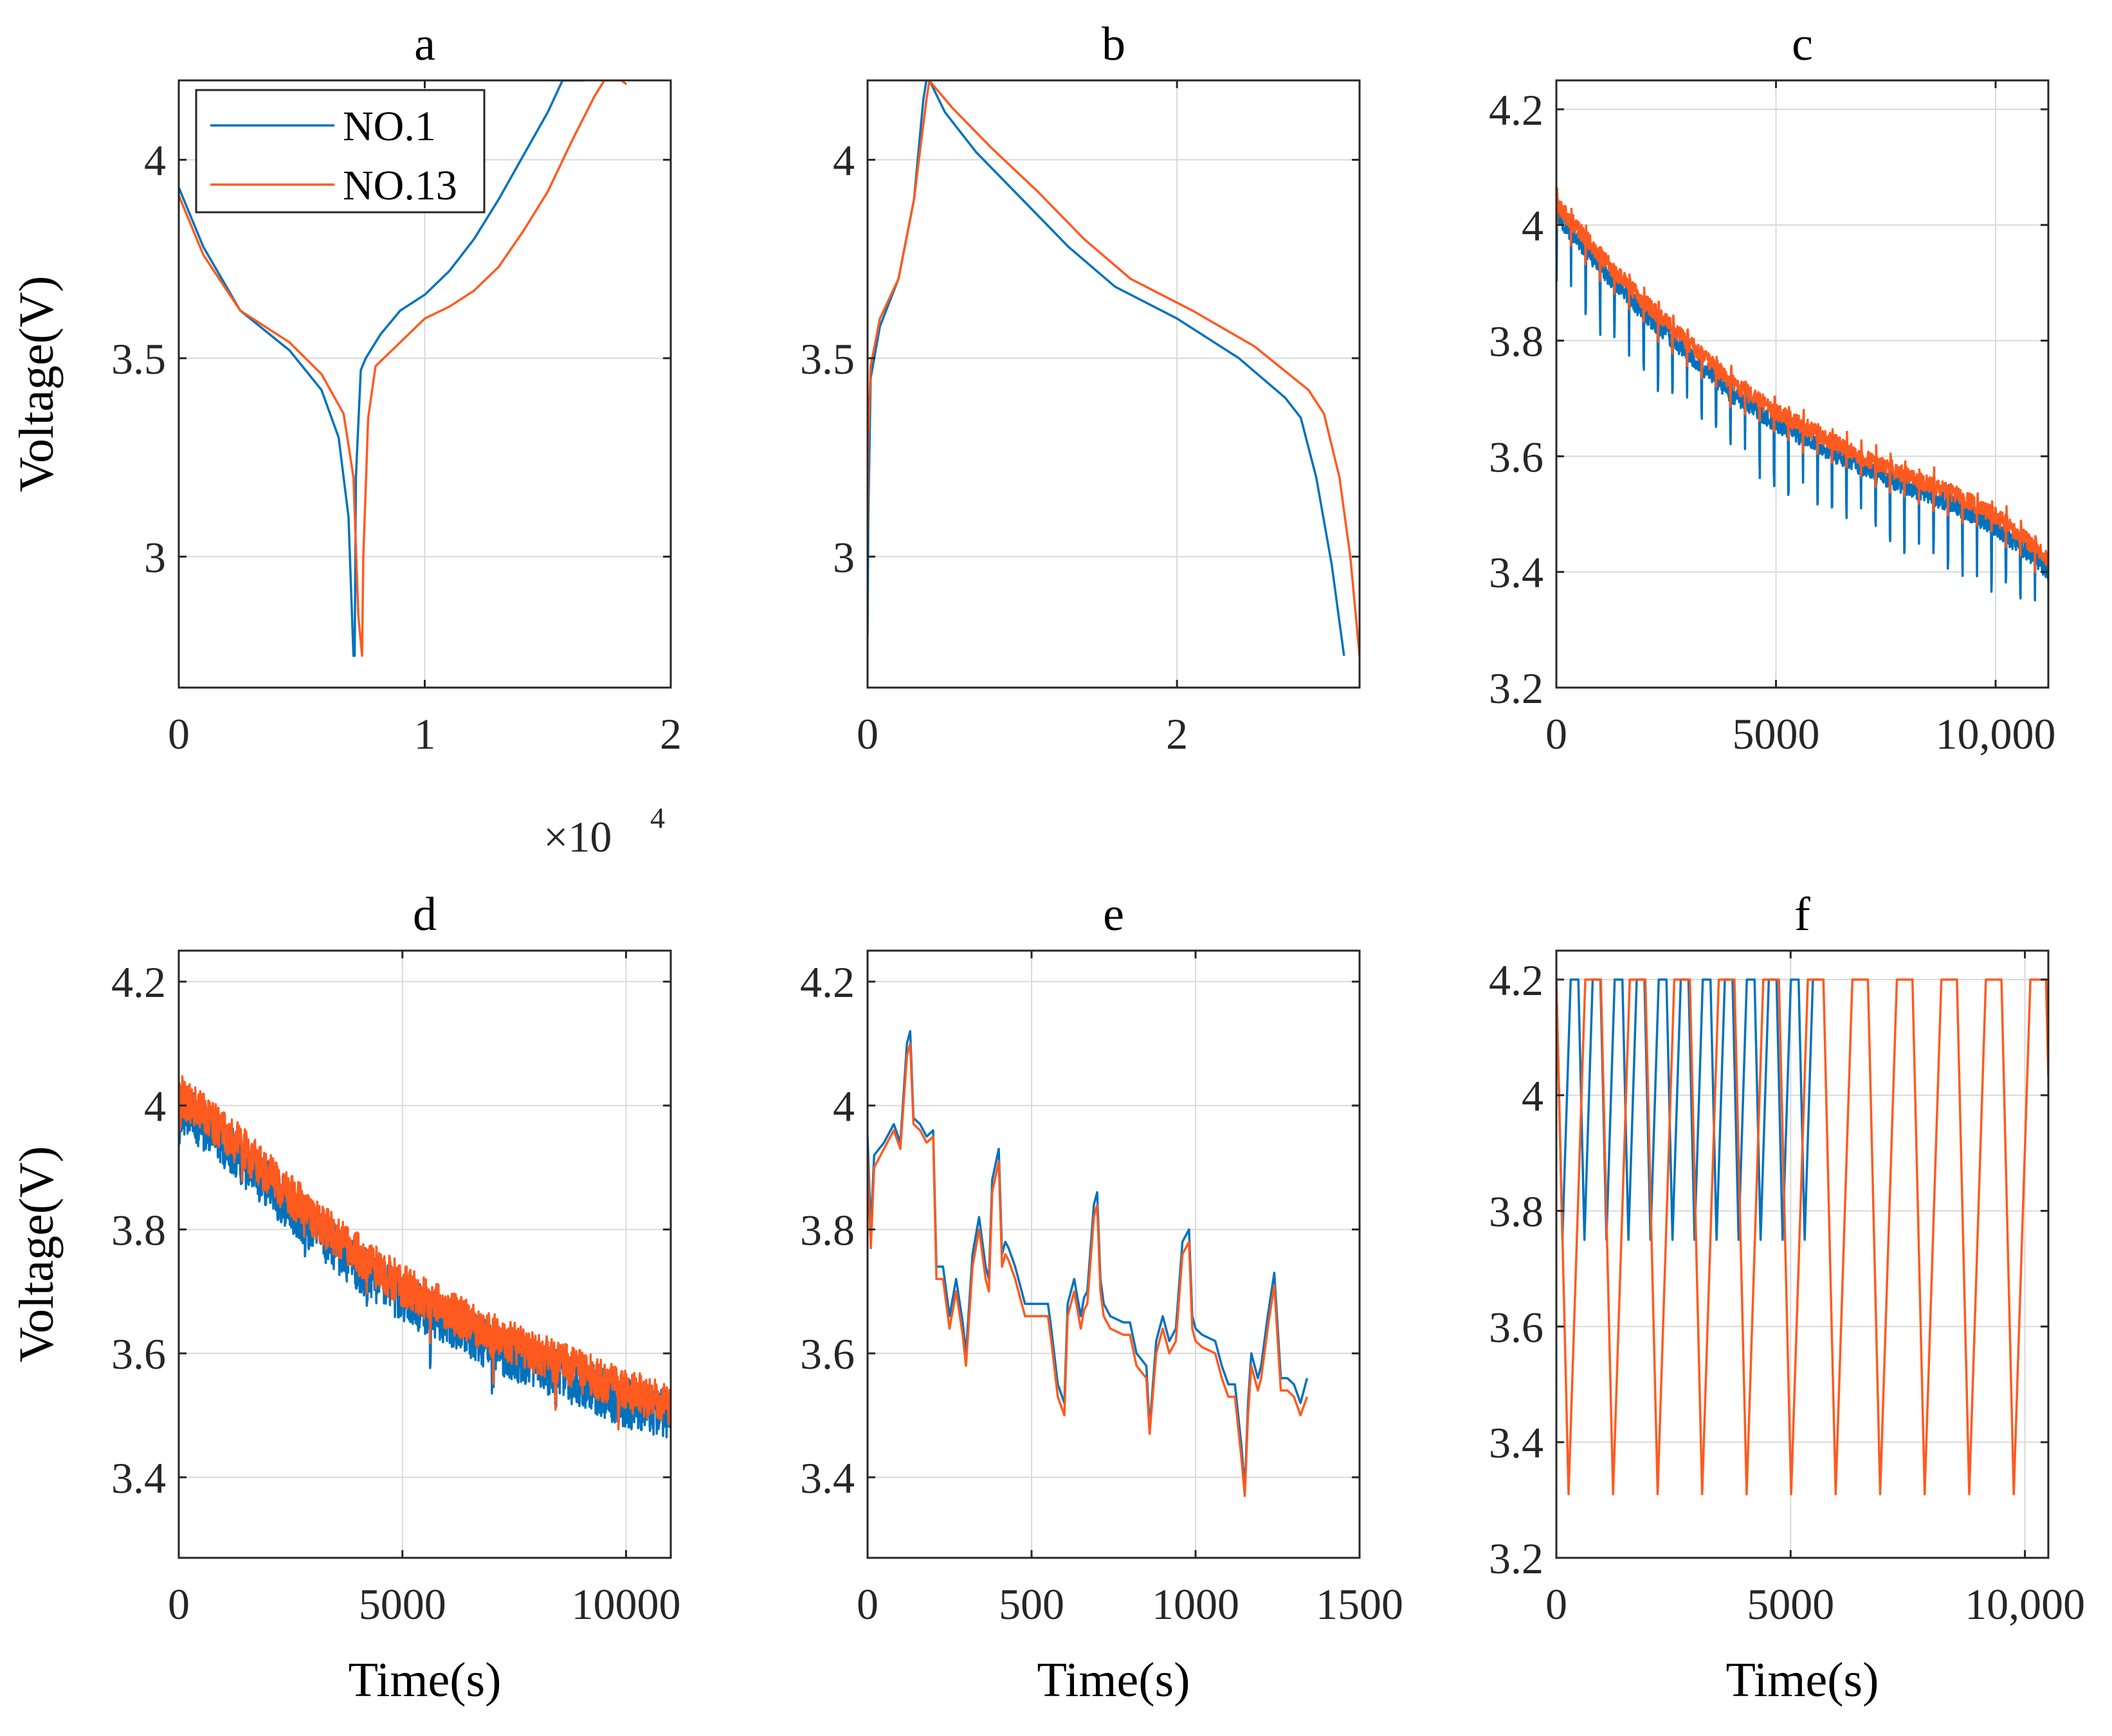 The image size is (2112, 1736). I want to click on panel-b: 0 2 3 3.5 4 b, so click(1080, 388).